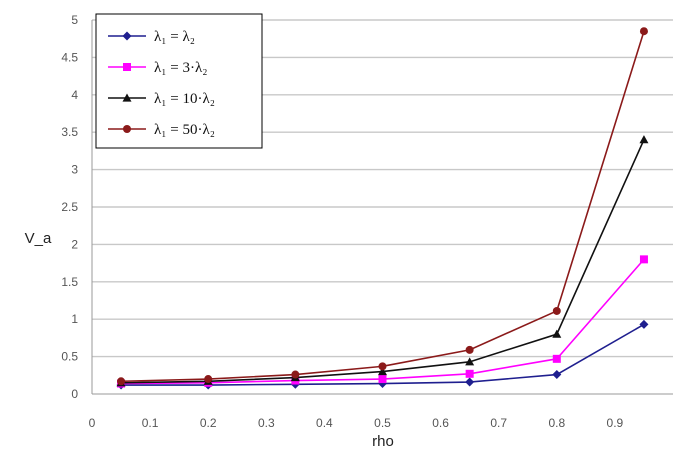  Describe the element at coordinates (69, 357) in the screenshot. I see `y-tick-label: 0.5` at that location.